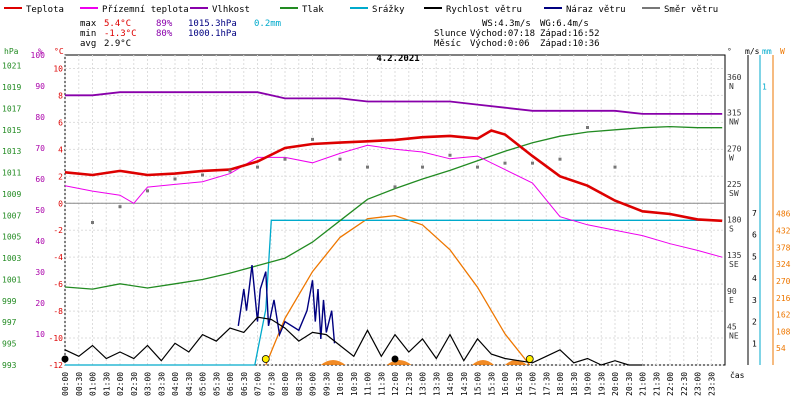 This screenshot has width=800, height=400. I want to click on direction-compass-label: E, so click(731, 300).